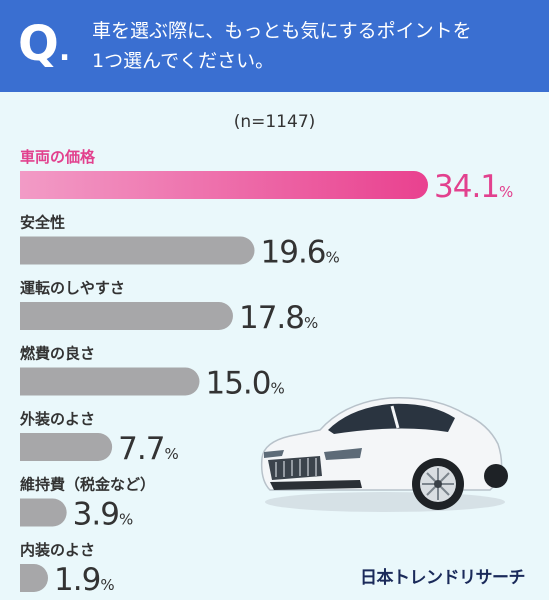 The height and width of the screenshot is (600, 549). Describe the element at coordinates (42, 223) in the screenshot. I see `category-label: 安全性` at that location.